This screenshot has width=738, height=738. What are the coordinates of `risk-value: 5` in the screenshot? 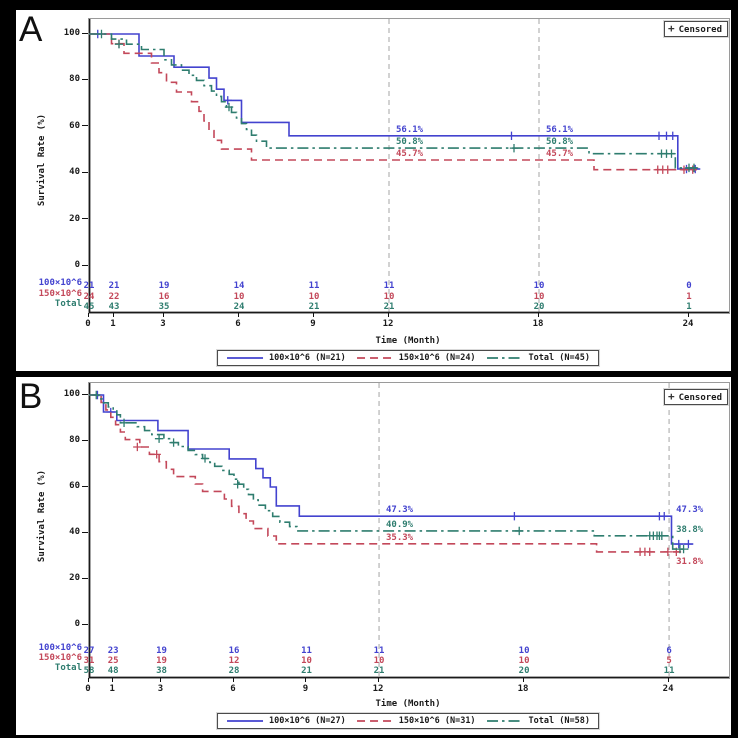 It's located at (668, 661).